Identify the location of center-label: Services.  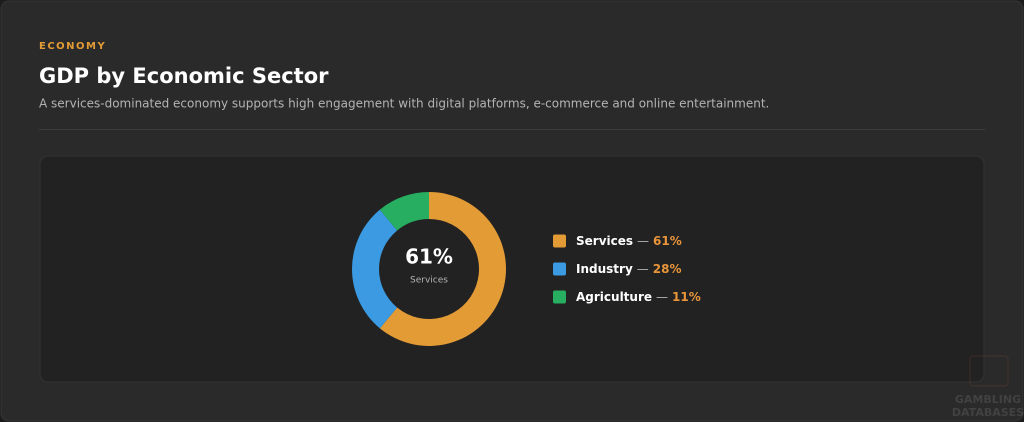
(429, 281).